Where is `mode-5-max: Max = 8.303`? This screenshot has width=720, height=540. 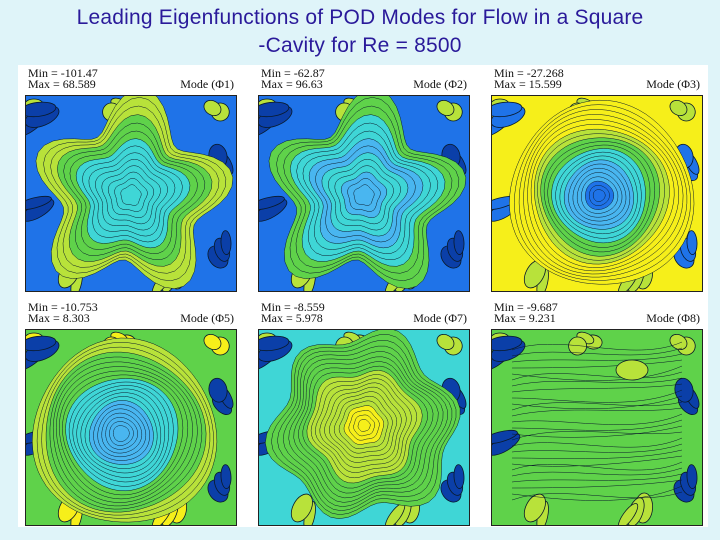
mode-5-max: Max = 8.303 is located at coordinates (59, 318).